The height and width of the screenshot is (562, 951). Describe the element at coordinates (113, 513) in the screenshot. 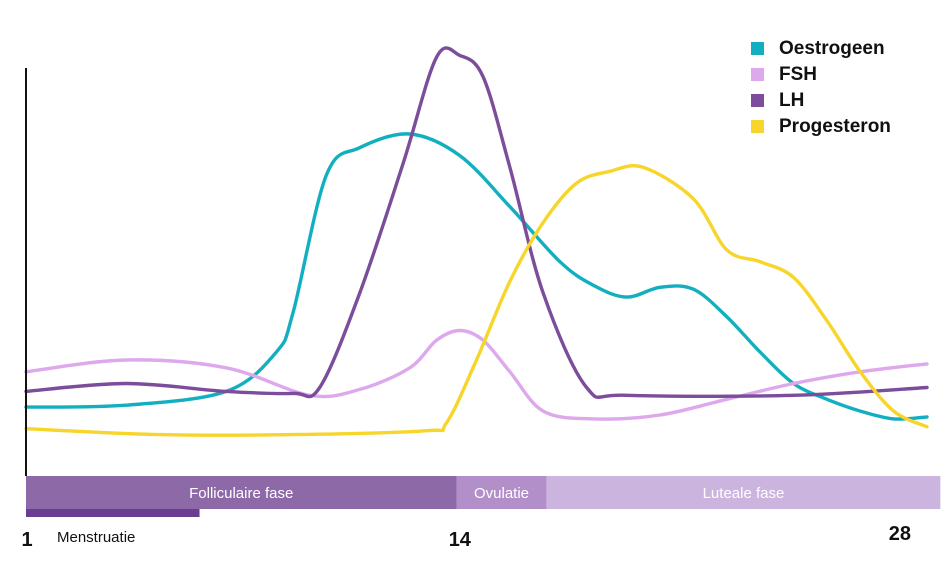

I see `menstruation-bar` at that location.